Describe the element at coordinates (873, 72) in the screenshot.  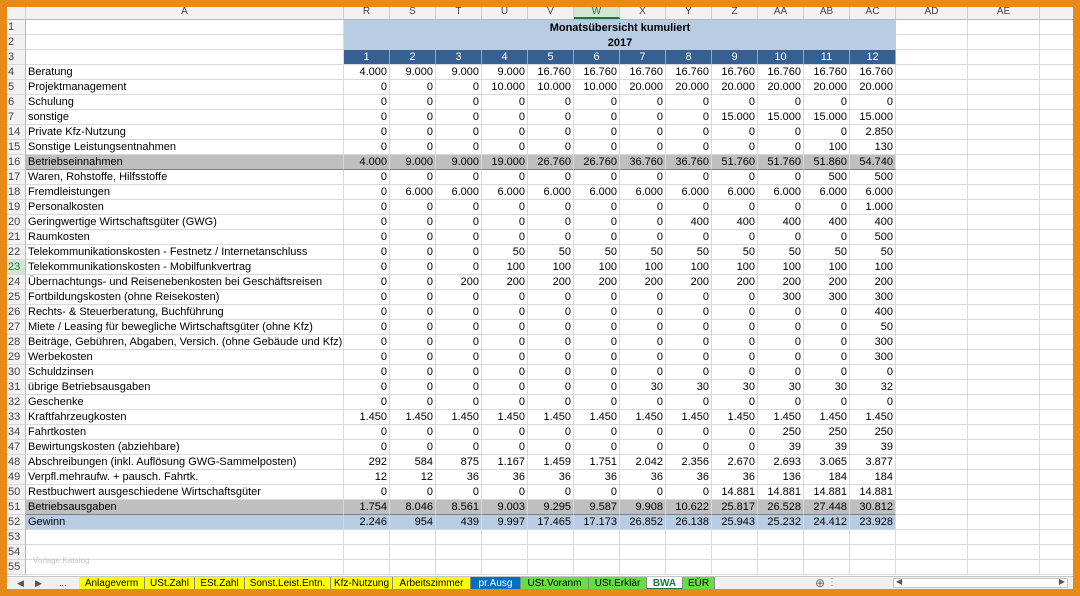
I see `value-cell: 16.760` at that location.